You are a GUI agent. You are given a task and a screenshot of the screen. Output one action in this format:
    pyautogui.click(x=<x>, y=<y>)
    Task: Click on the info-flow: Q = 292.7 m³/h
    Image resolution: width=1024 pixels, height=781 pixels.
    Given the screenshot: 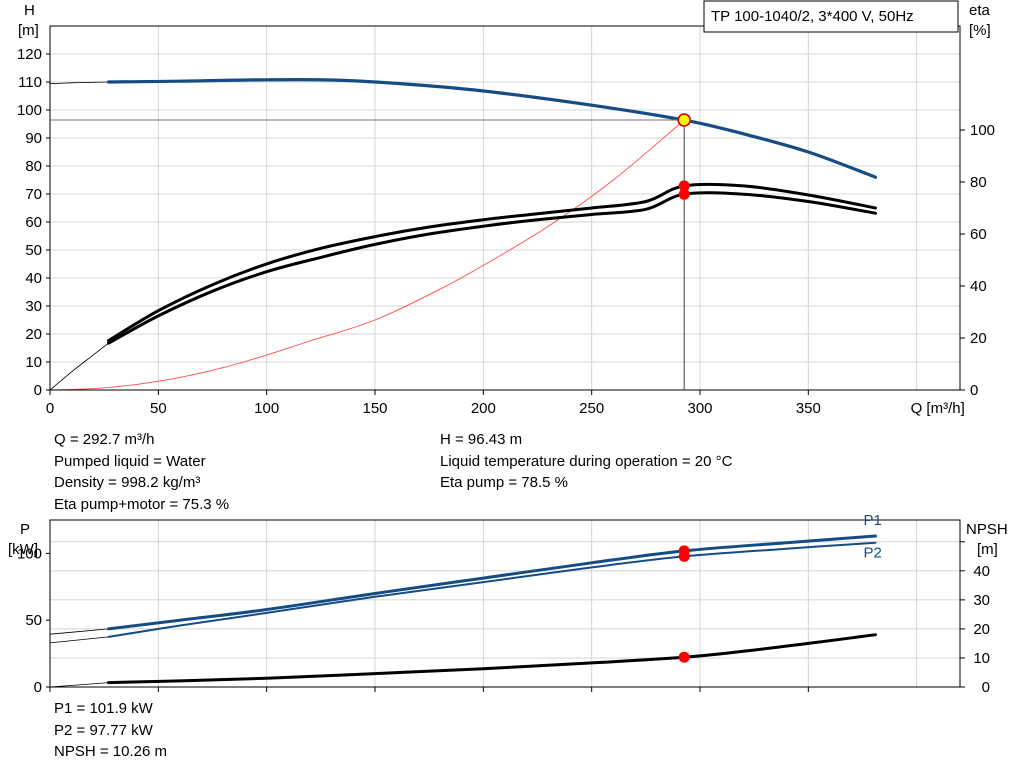 What is the action you would take?
    pyautogui.click(x=104, y=439)
    